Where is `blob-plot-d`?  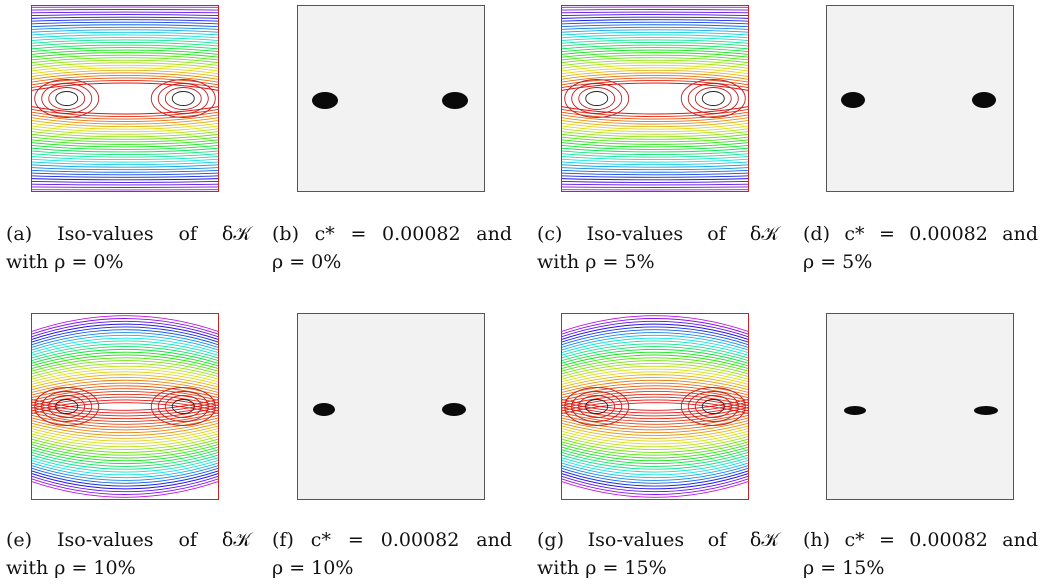 blob-plot-d is located at coordinates (920, 98).